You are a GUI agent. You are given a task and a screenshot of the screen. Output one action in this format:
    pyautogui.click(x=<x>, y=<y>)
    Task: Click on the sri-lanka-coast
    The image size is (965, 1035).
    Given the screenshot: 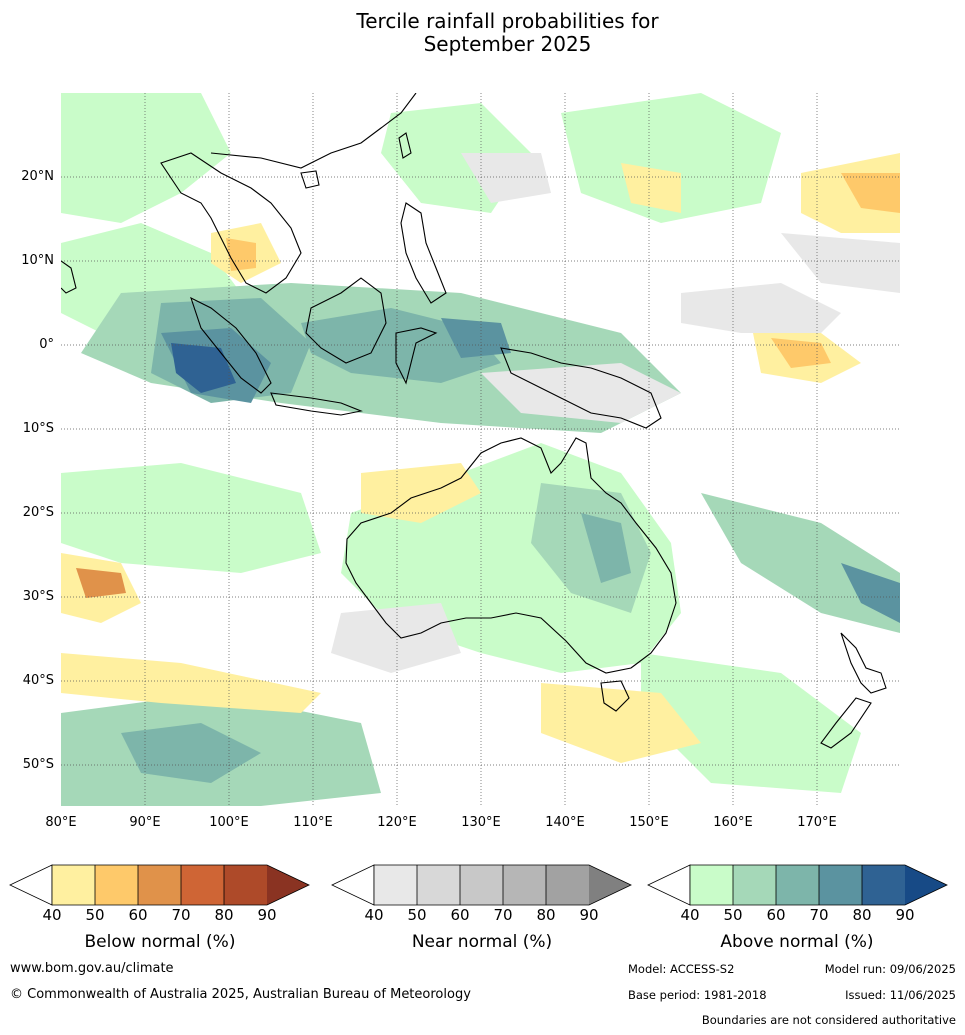 What is the action you would take?
    pyautogui.click(x=68, y=277)
    